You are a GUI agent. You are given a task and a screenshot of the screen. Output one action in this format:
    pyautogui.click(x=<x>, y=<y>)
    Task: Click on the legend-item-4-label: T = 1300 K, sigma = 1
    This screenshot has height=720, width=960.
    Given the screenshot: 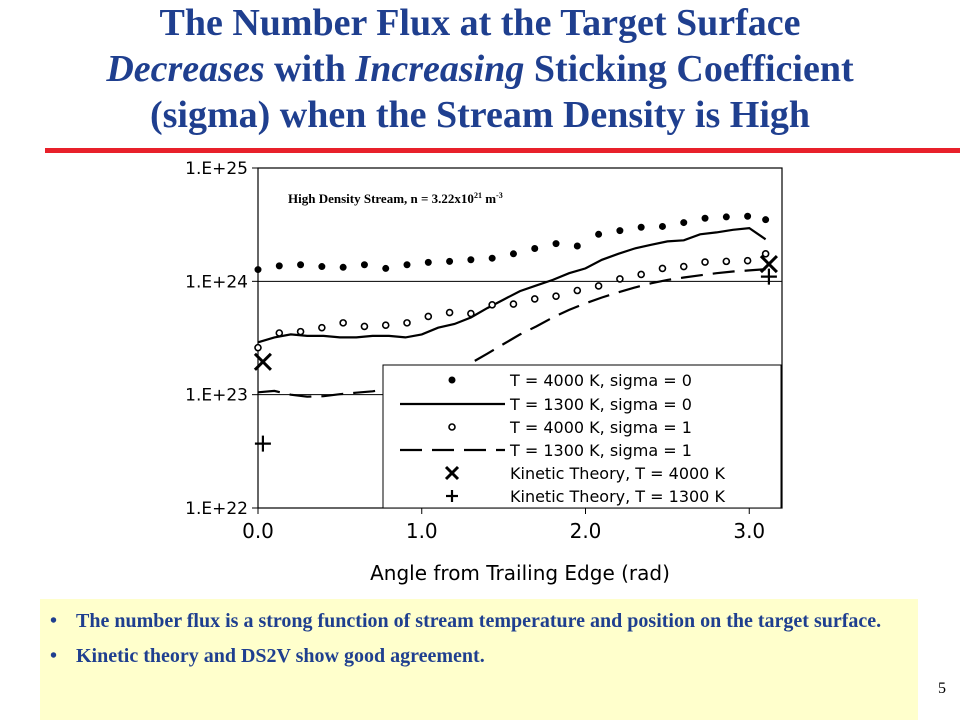 What is the action you would take?
    pyautogui.click(x=600, y=450)
    